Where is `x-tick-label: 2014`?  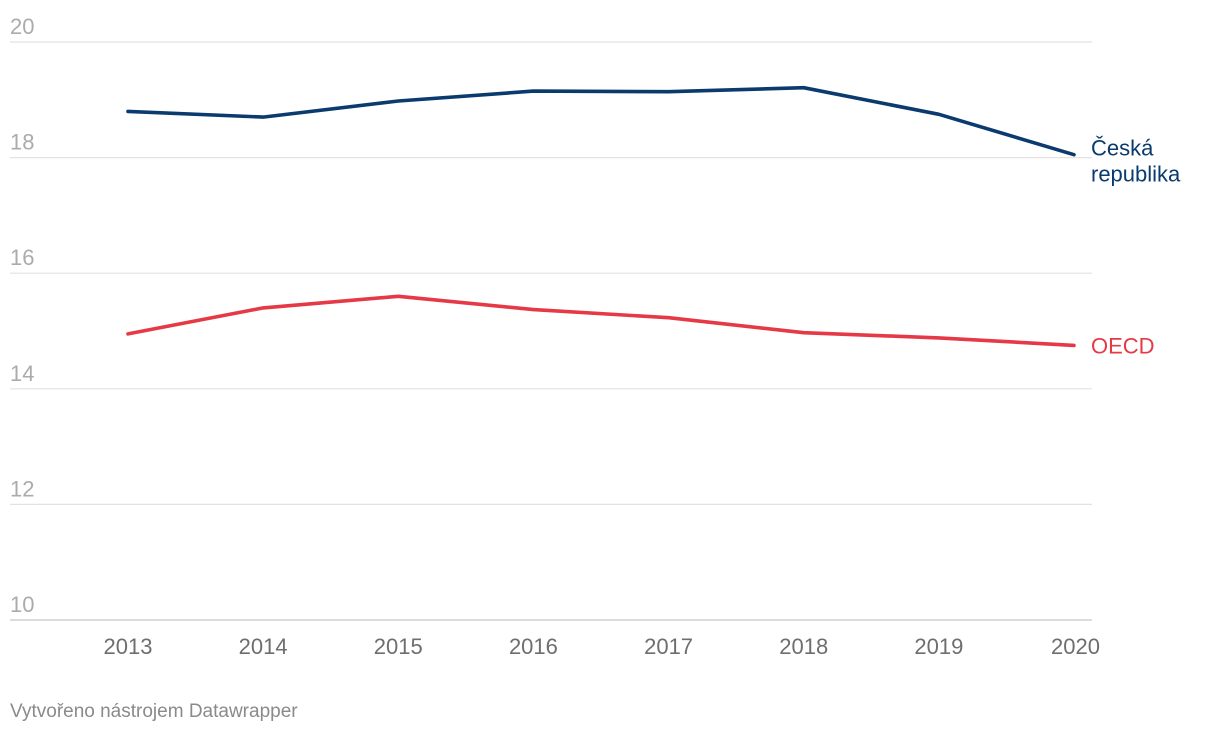 x-tick-label: 2014 is located at coordinates (263, 646).